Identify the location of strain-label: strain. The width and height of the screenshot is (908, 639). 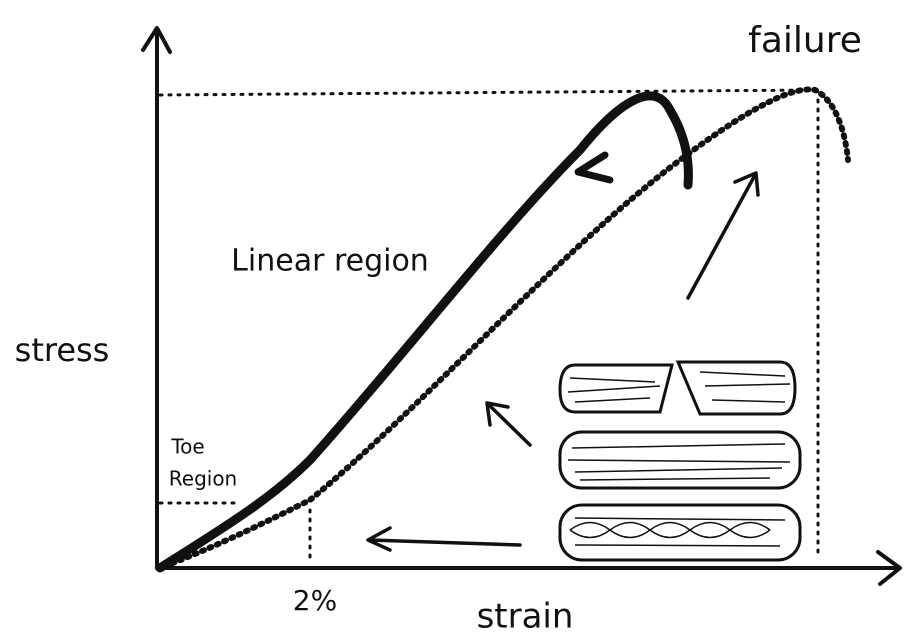
(525, 617).